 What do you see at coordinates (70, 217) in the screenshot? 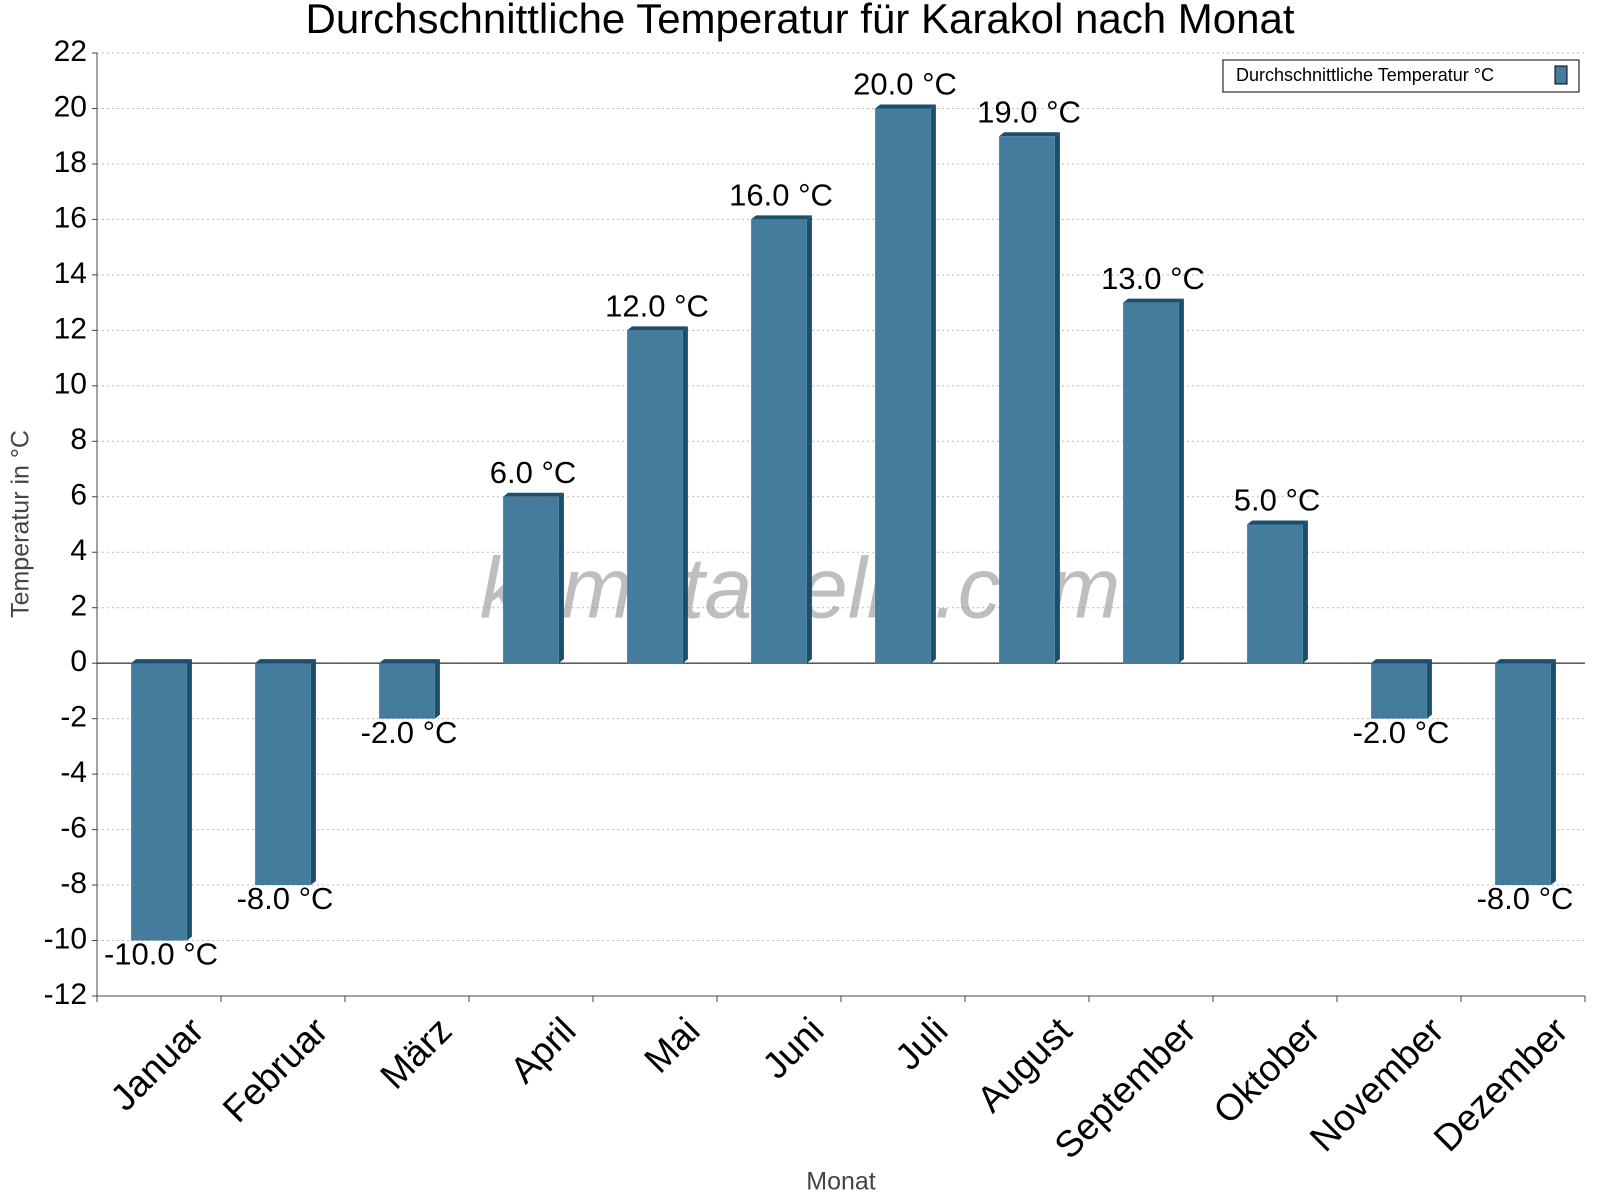
I see `y-tick-label: 16` at bounding box center [70, 217].